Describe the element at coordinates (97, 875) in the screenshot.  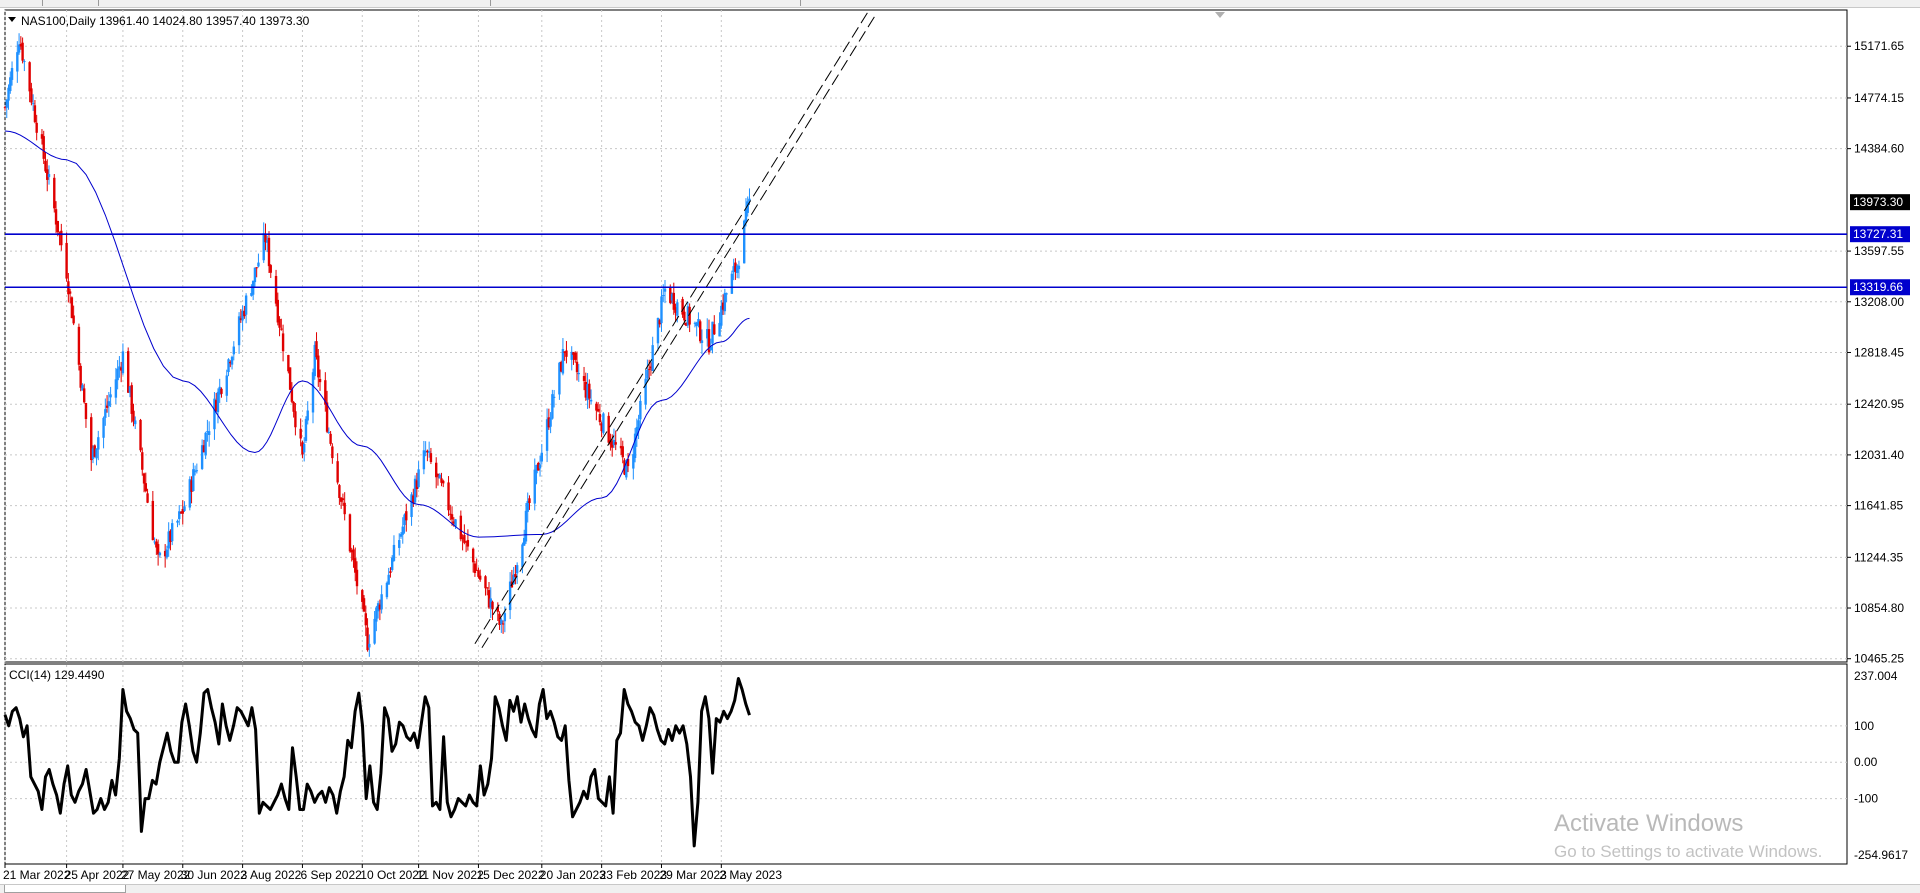
I see `date-tick-label: 25 Apr 2022` at that location.